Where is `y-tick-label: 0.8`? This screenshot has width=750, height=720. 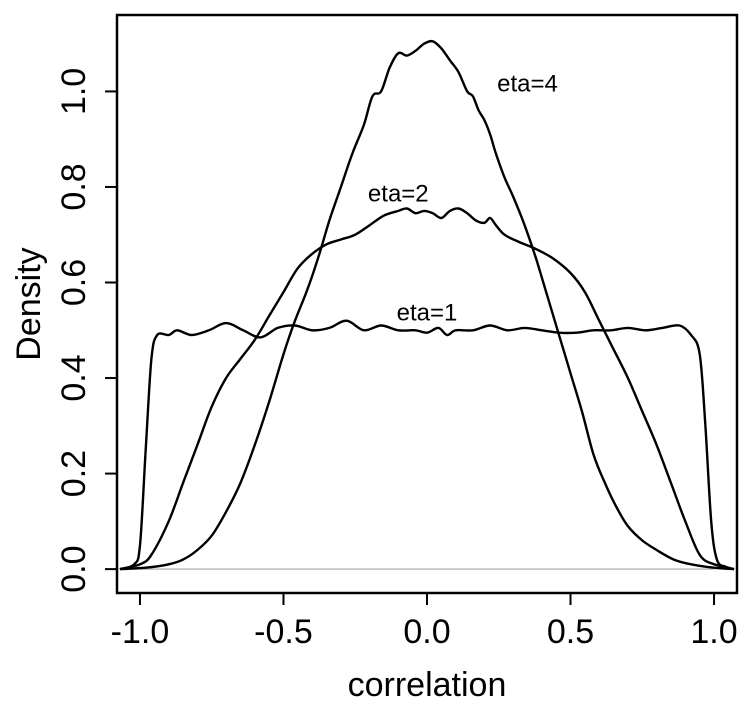
y-tick-label: 0.8 is located at coordinates (74, 186).